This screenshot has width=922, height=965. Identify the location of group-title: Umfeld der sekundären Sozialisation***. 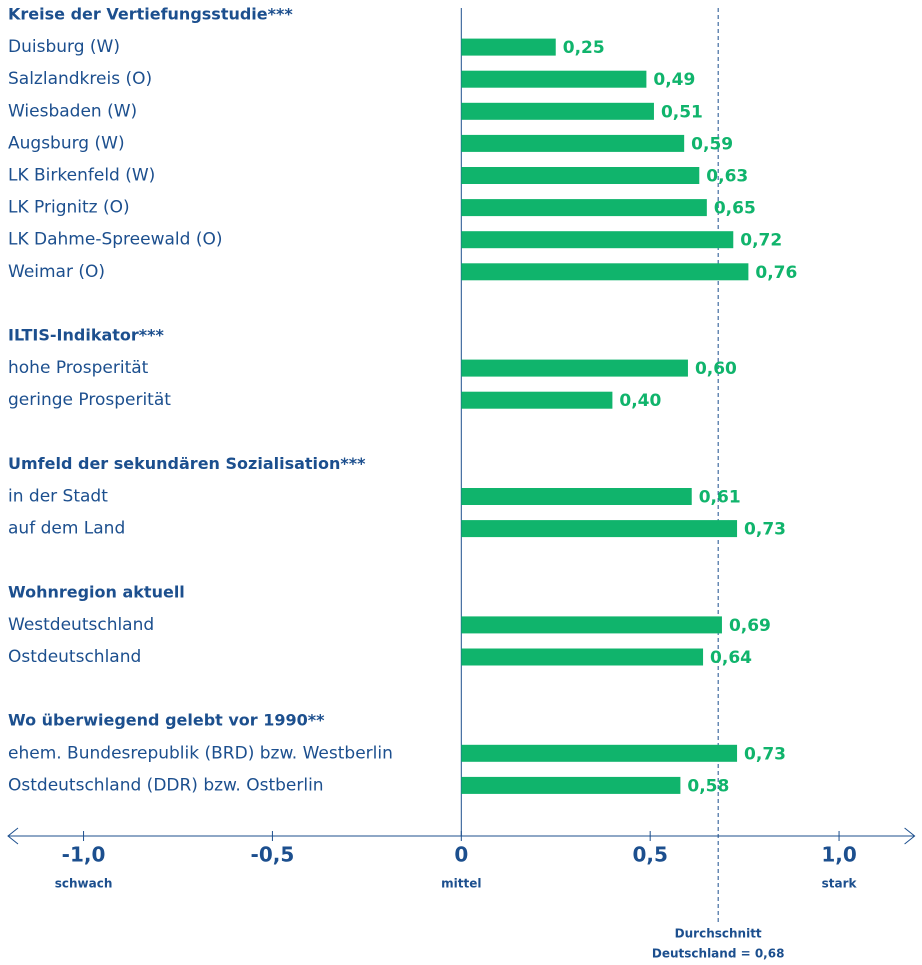
(187, 463).